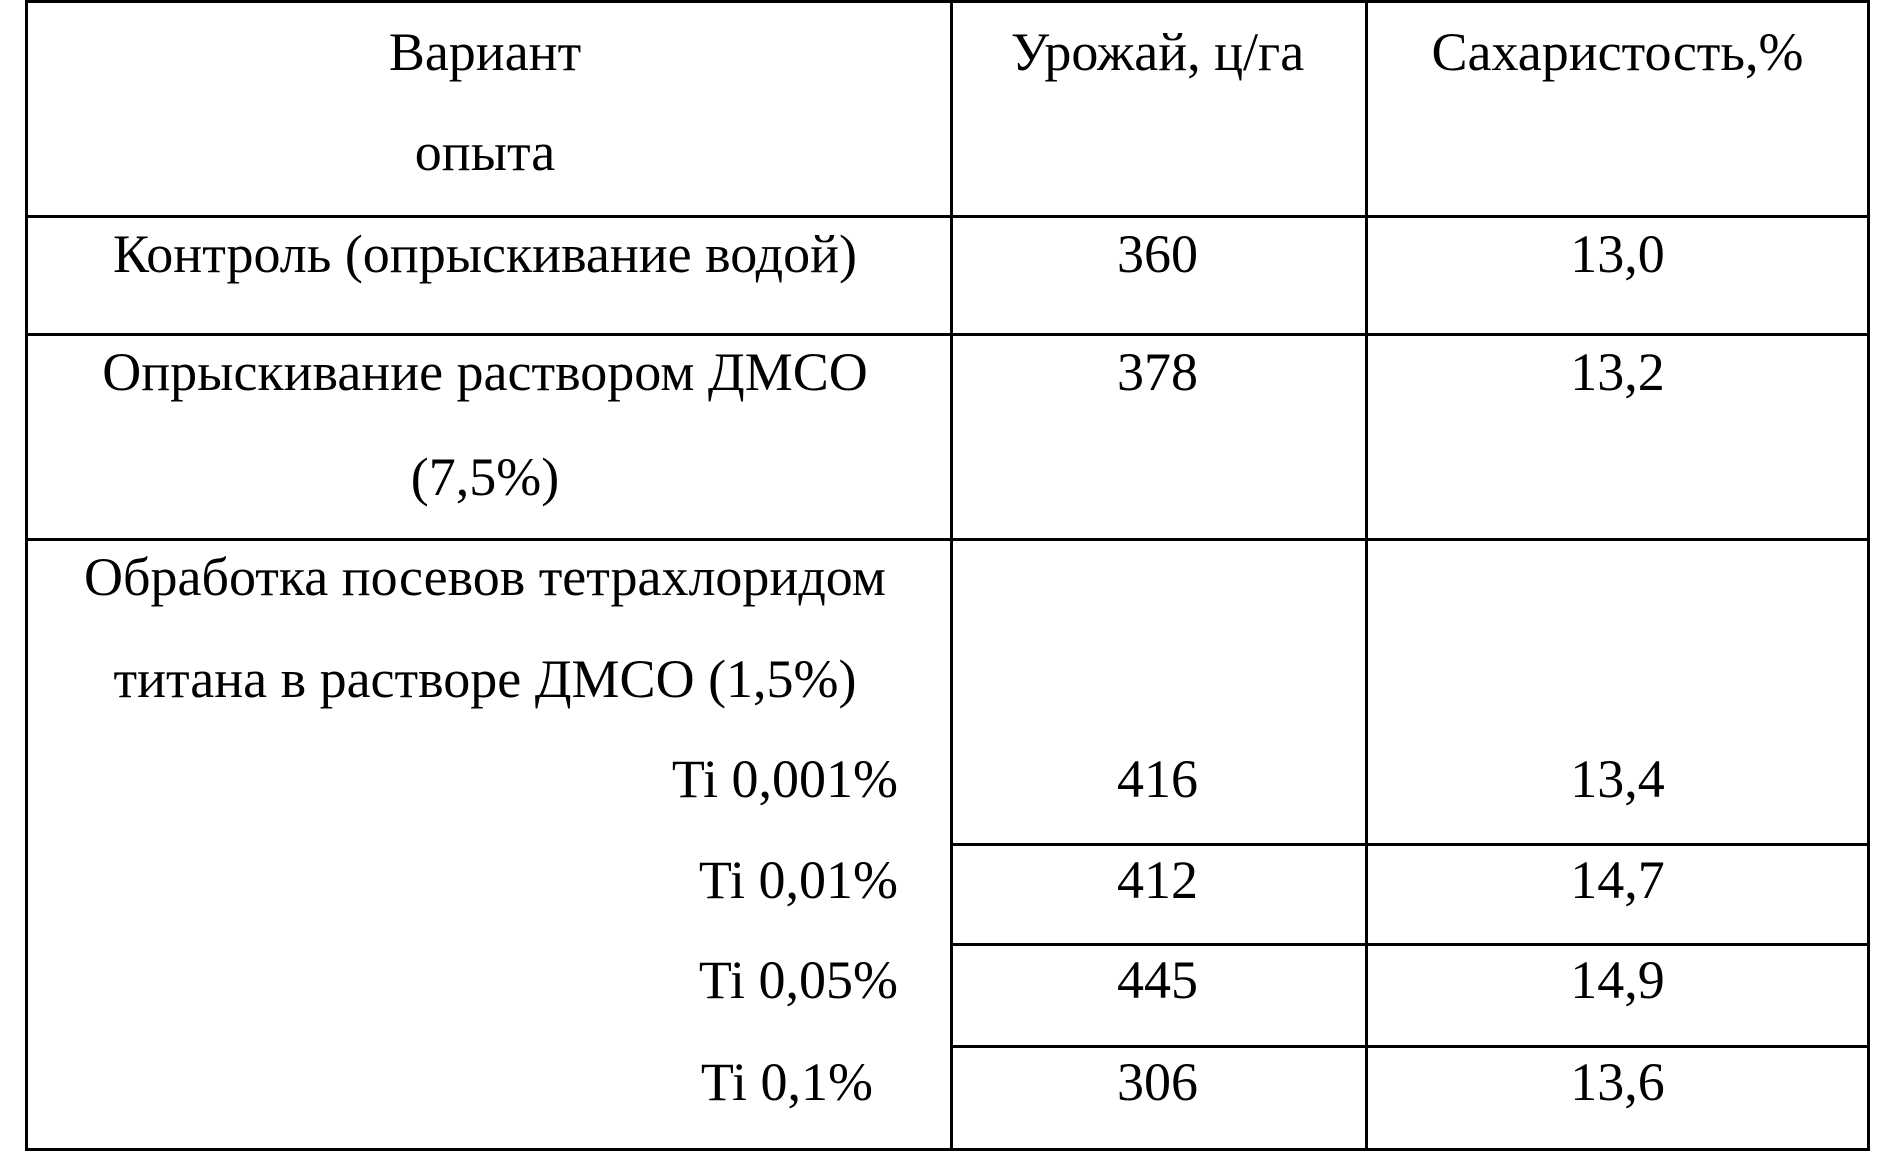  I want to click on row2-sugar: 13,2, so click(1617, 372).